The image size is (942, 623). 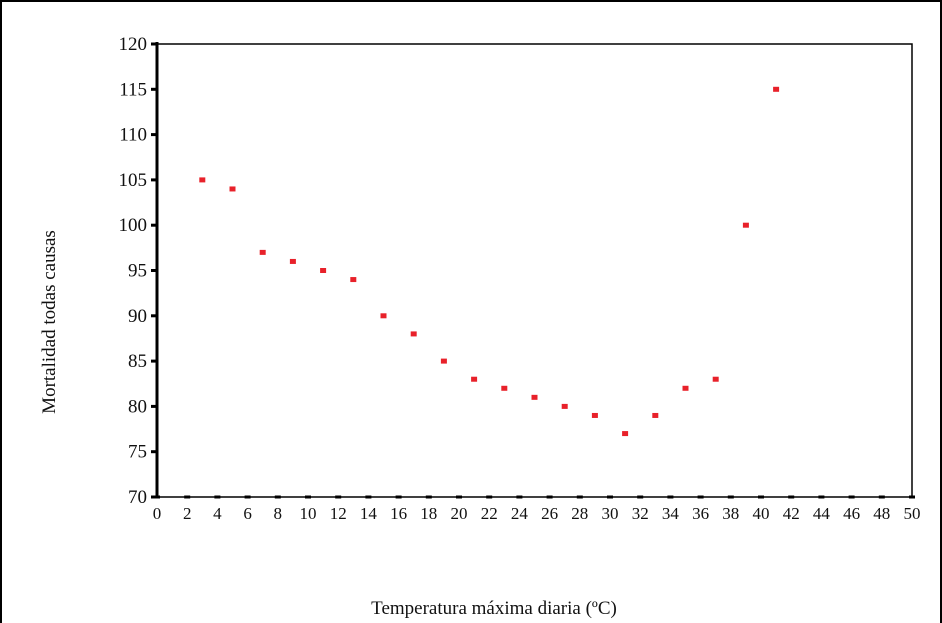 I want to click on x-tick-label: 42, so click(x=791, y=513).